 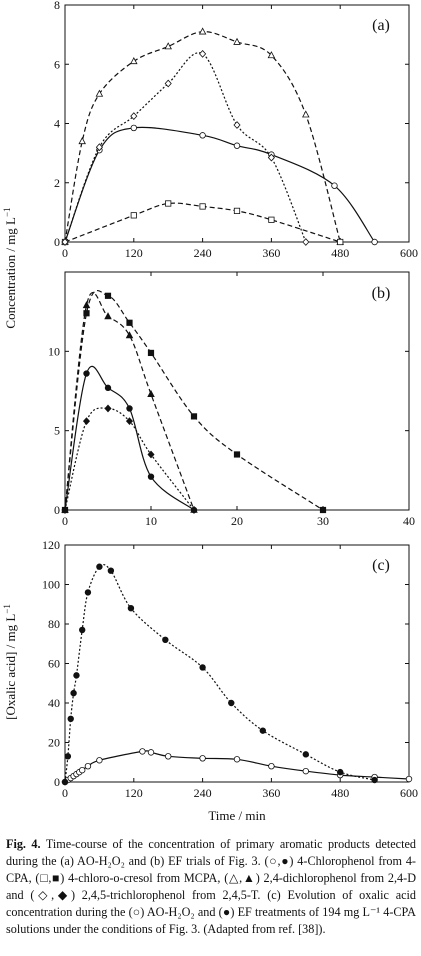 I want to click on y-axis-label-ab: Concentration / mg L−1, so click(x=10, y=267).